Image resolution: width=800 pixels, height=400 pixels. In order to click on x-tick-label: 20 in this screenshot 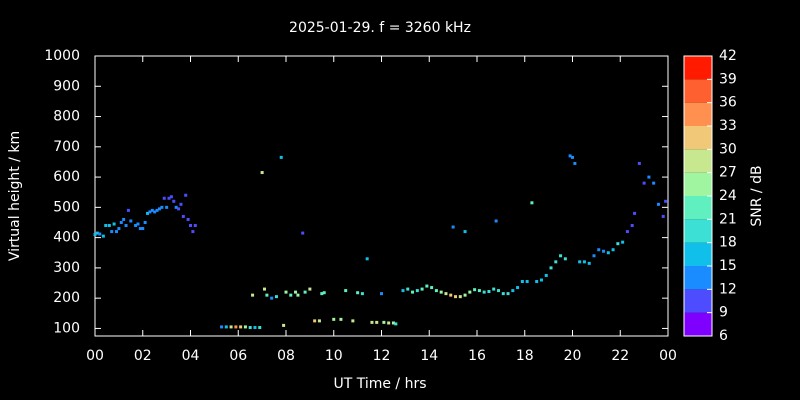, I will do `click(573, 356)`.